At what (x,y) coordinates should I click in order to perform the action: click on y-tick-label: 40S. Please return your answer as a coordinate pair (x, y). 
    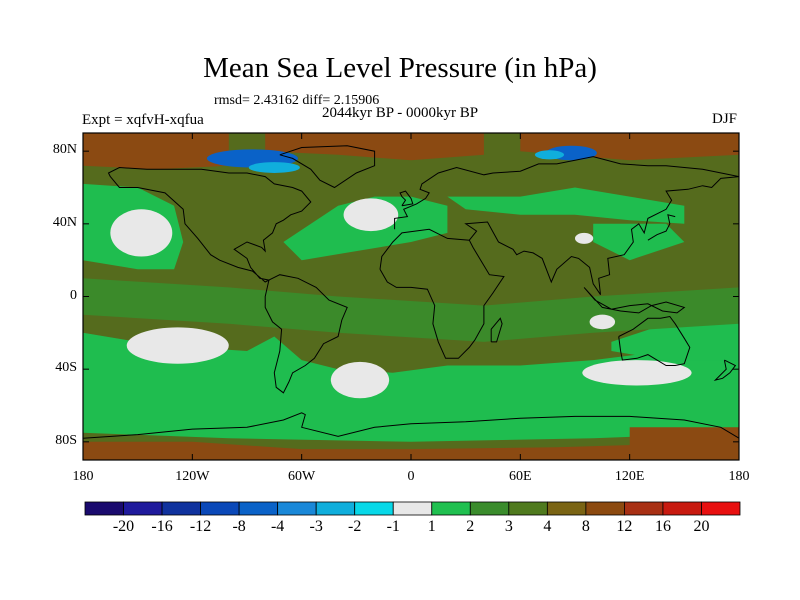
    Looking at the image, I should click on (66, 368).